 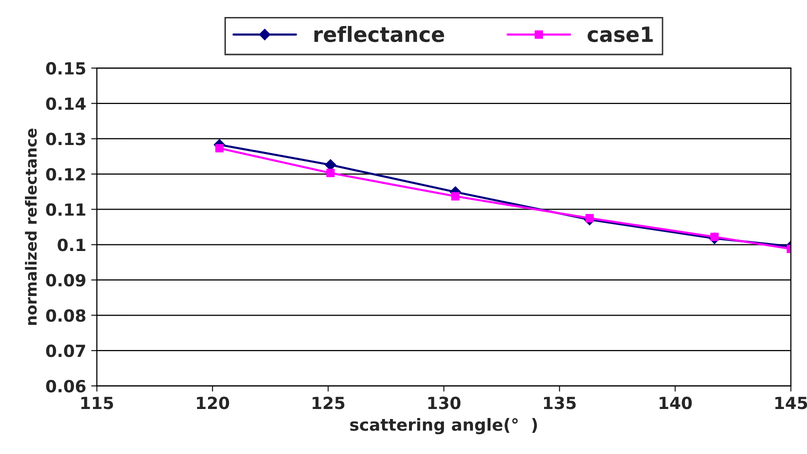 I want to click on x-tick-label: 140, so click(x=676, y=403).